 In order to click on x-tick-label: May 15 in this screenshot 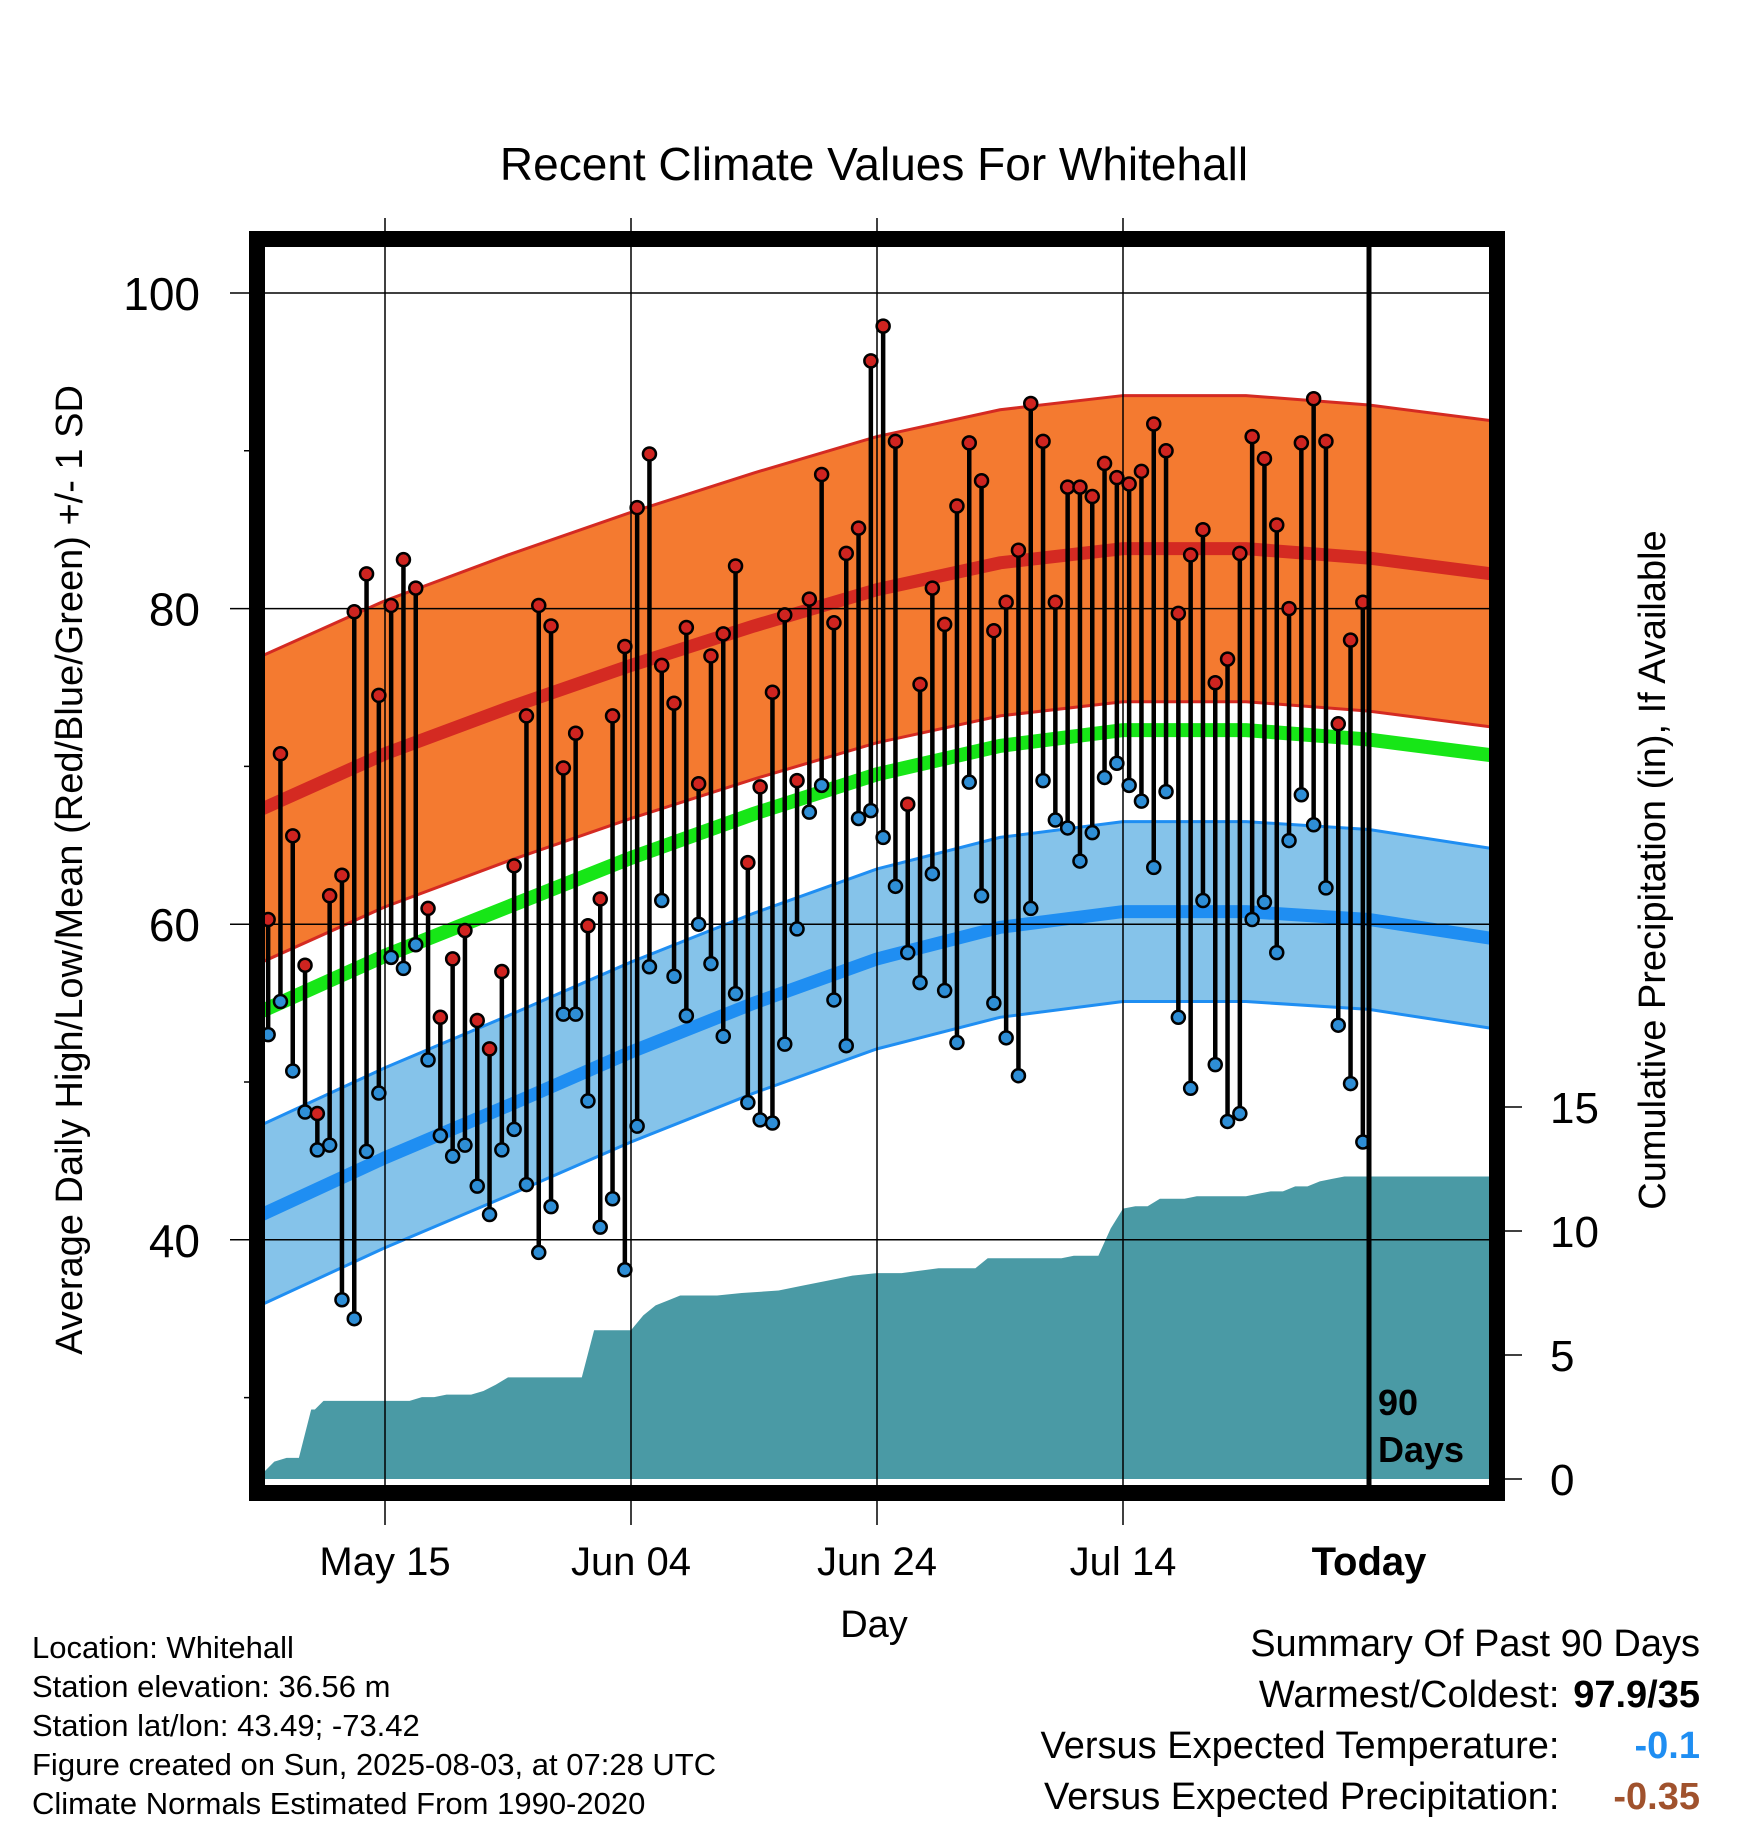, I will do `click(384, 1562)`.